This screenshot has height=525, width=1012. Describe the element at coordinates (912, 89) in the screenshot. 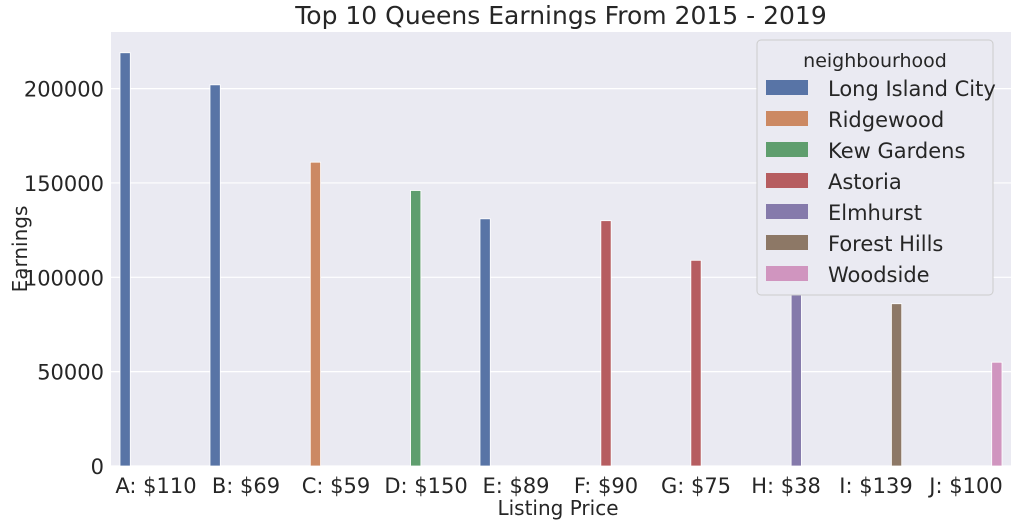

I see `legend-label: Long Island City` at that location.